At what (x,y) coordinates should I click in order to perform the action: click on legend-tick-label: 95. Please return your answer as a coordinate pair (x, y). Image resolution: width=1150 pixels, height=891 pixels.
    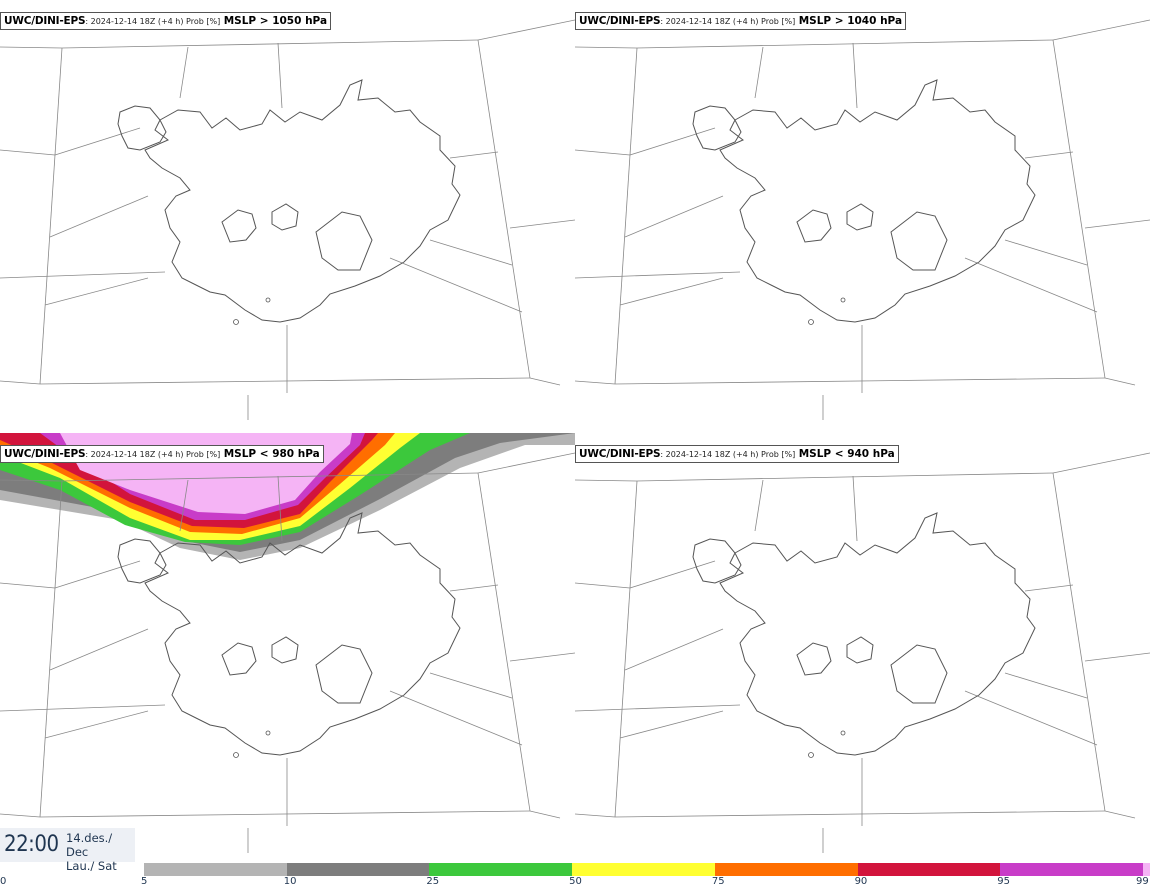
    Looking at the image, I should click on (1004, 881).